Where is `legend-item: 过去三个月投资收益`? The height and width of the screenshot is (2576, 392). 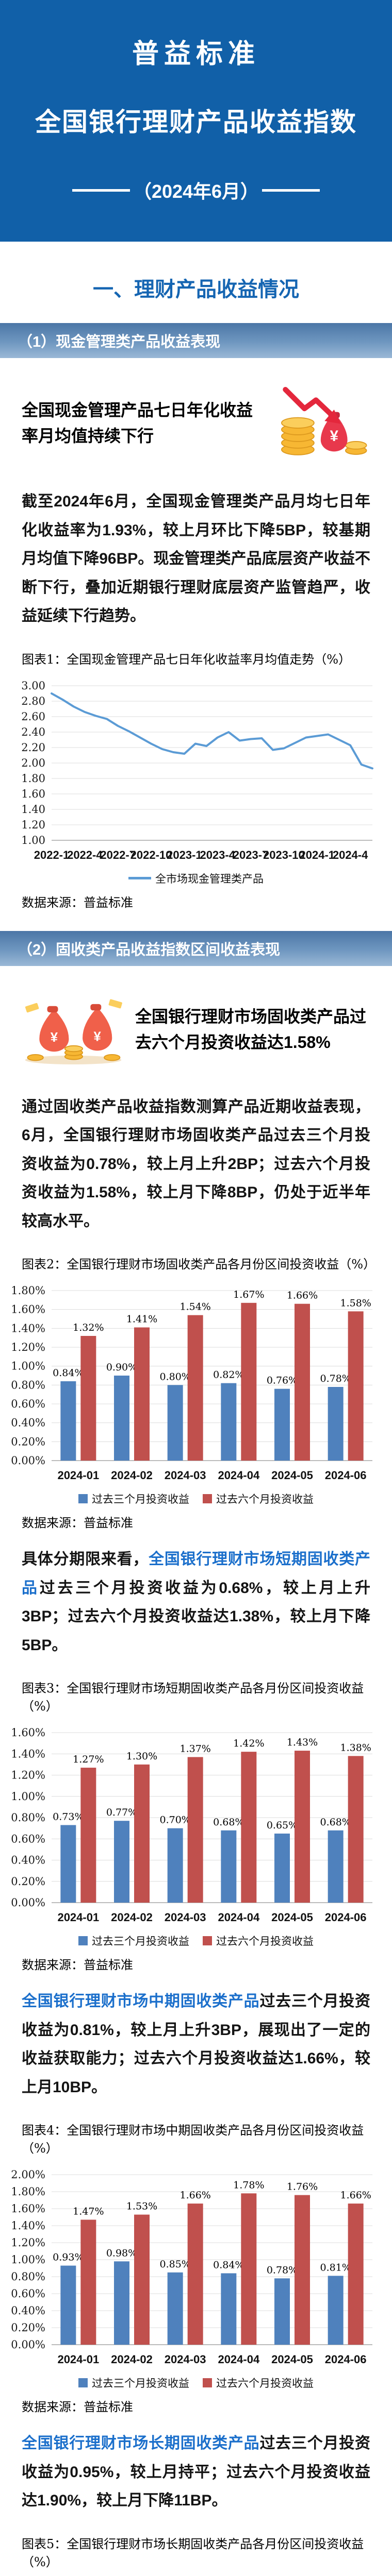 legend-item: 过去三个月投资收益 is located at coordinates (133, 1940).